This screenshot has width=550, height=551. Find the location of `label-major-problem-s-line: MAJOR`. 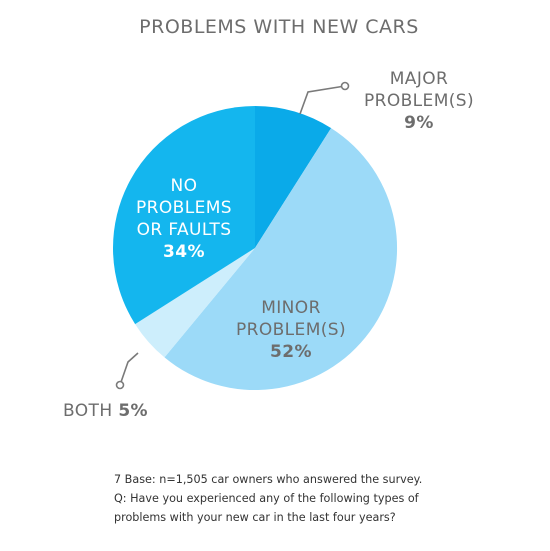

label-major-problem-s-line: MAJOR is located at coordinates (419, 79).